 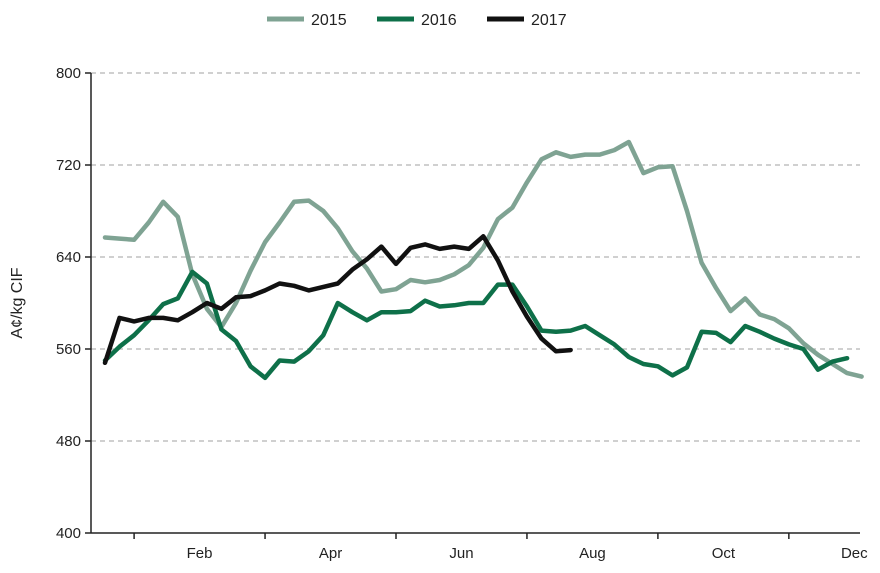 What do you see at coordinates (337, 300) in the screenshot?
I see `series-line-2017` at bounding box center [337, 300].